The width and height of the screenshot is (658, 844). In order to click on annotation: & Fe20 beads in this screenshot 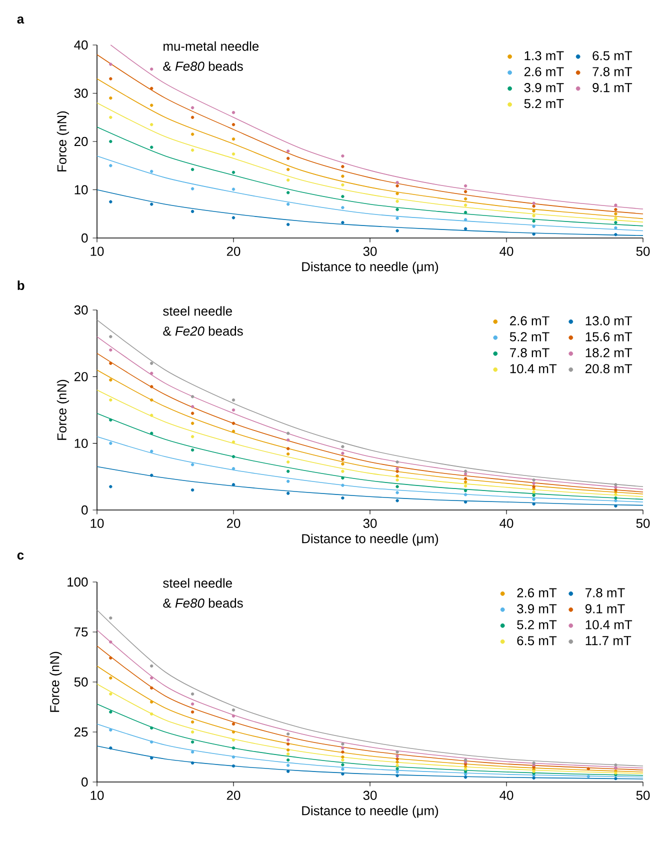, I will do `click(203, 331)`.